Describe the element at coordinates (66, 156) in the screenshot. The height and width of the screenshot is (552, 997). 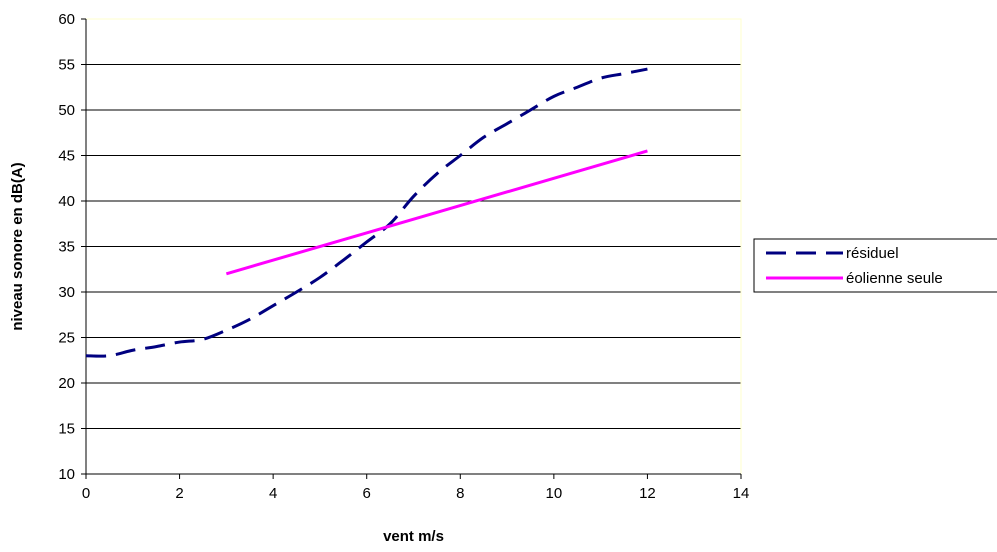
I see `y-tick-label: 45` at that location.